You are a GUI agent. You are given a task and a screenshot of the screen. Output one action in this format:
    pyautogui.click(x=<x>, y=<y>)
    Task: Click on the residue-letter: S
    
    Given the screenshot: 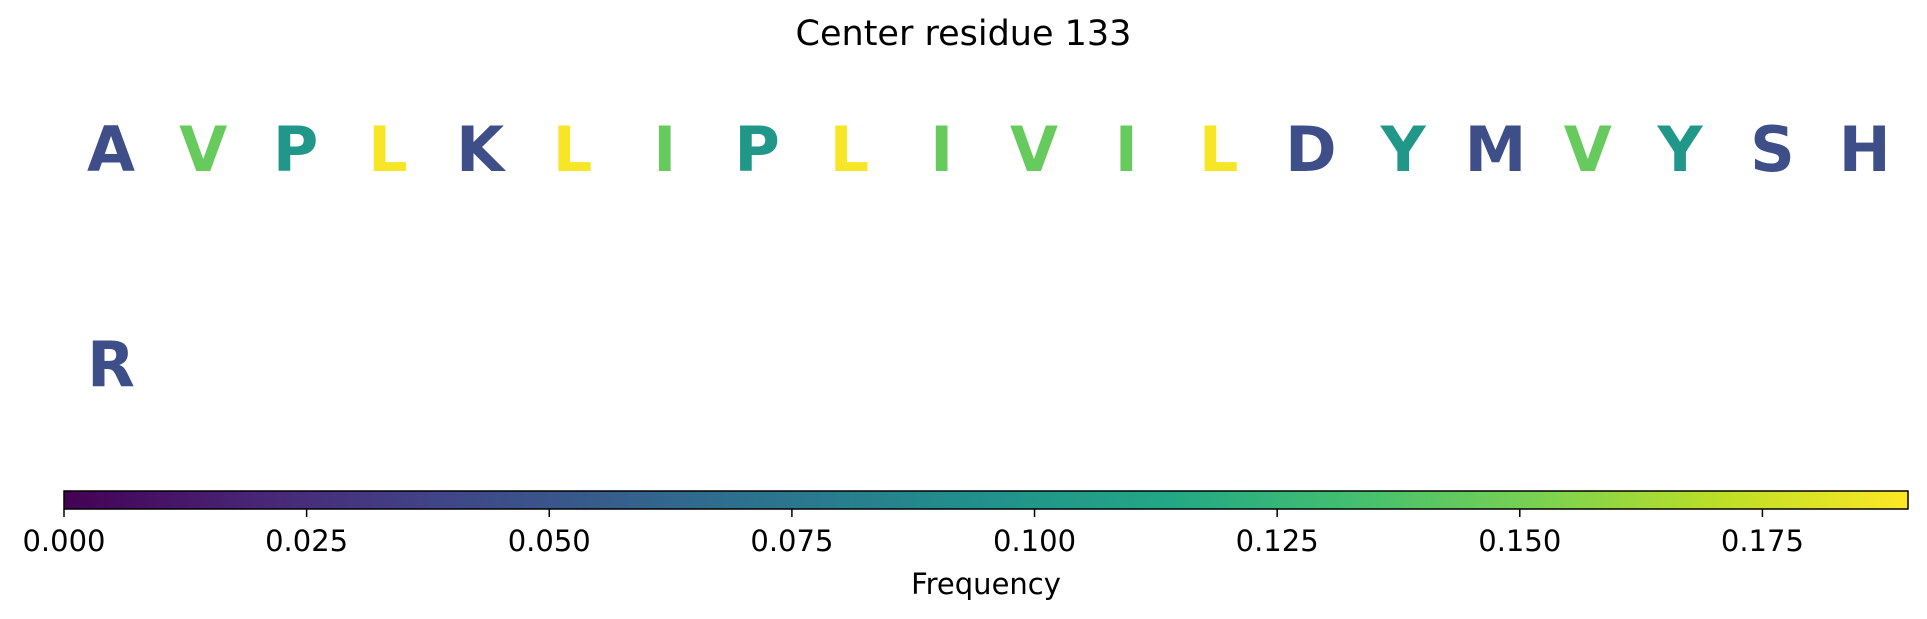 What is the action you would take?
    pyautogui.click(x=1772, y=149)
    